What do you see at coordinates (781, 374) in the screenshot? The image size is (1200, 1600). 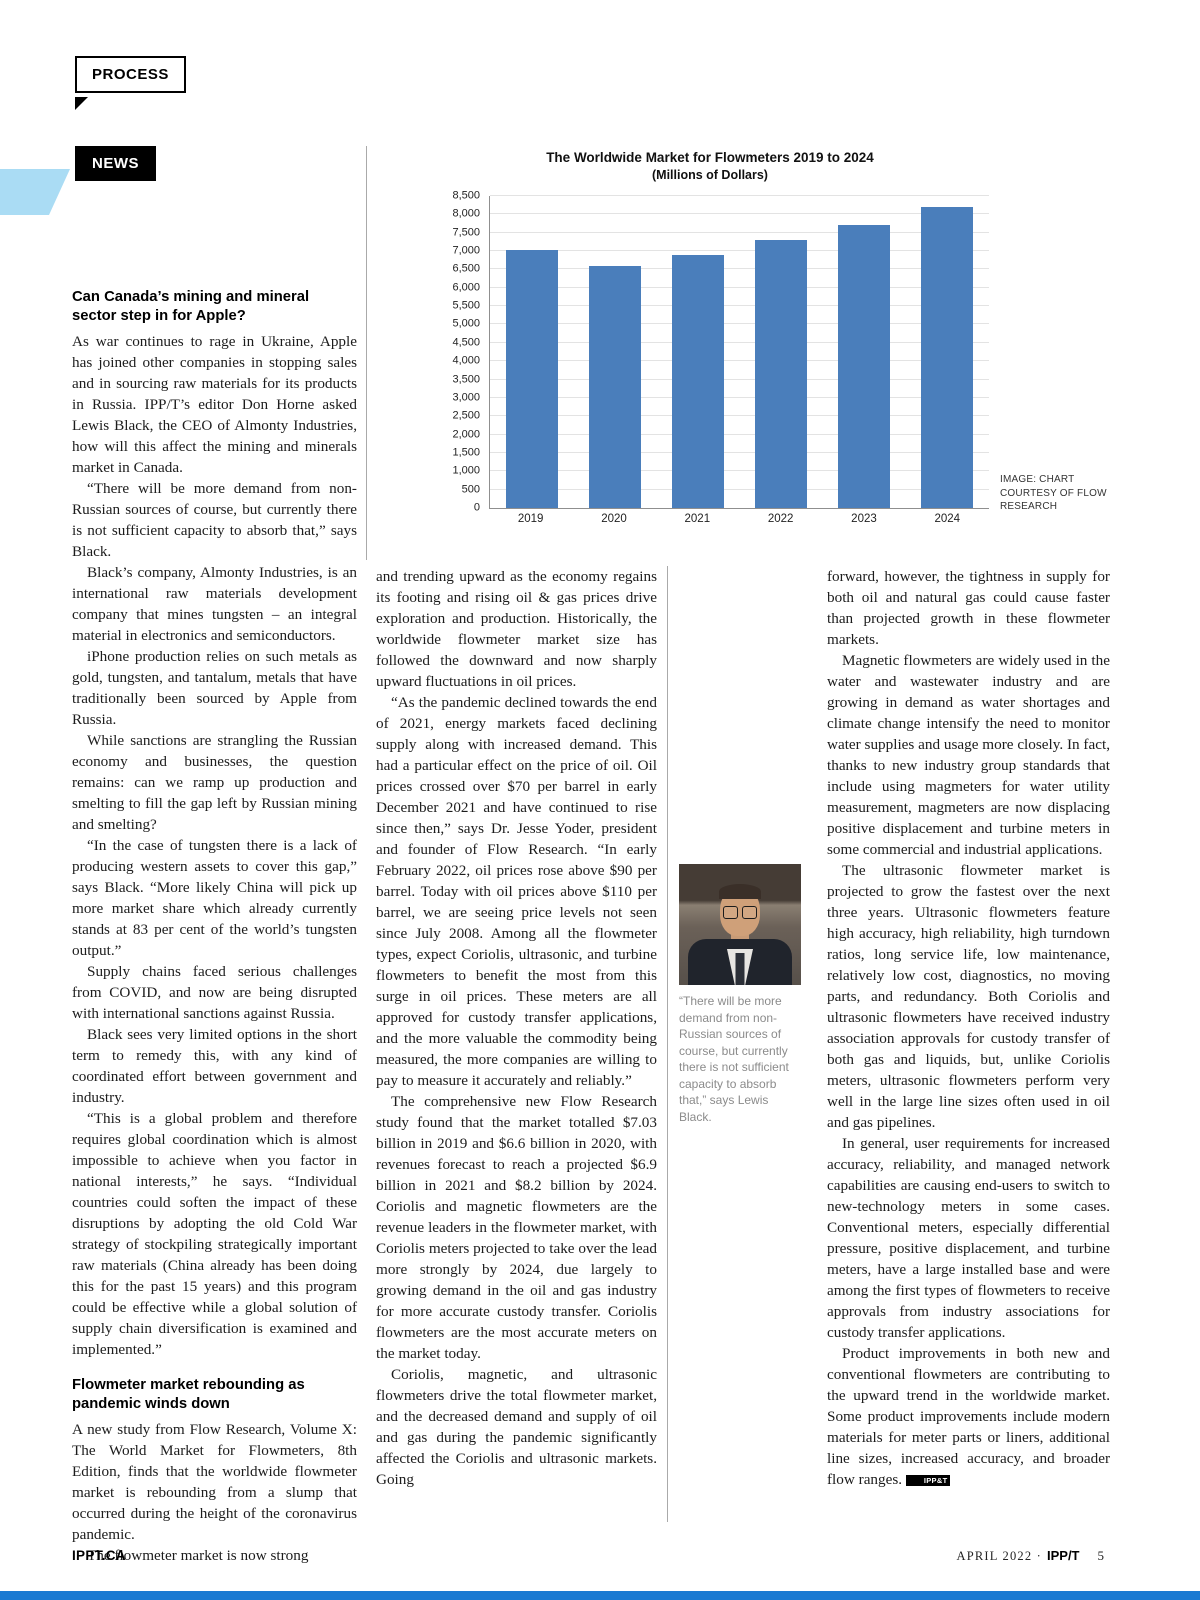 I see `bar-2022` at bounding box center [781, 374].